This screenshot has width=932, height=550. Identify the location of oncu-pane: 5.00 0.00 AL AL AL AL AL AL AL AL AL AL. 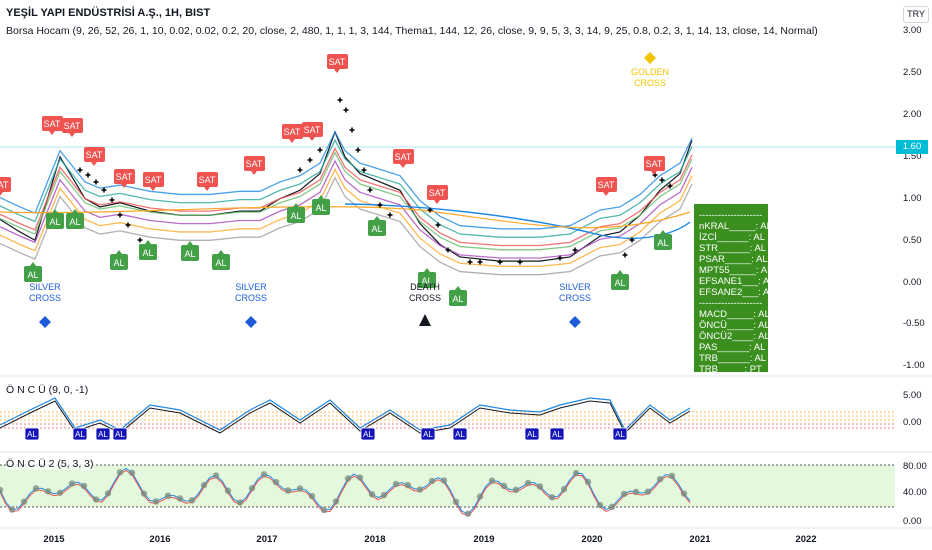
(461, 415).